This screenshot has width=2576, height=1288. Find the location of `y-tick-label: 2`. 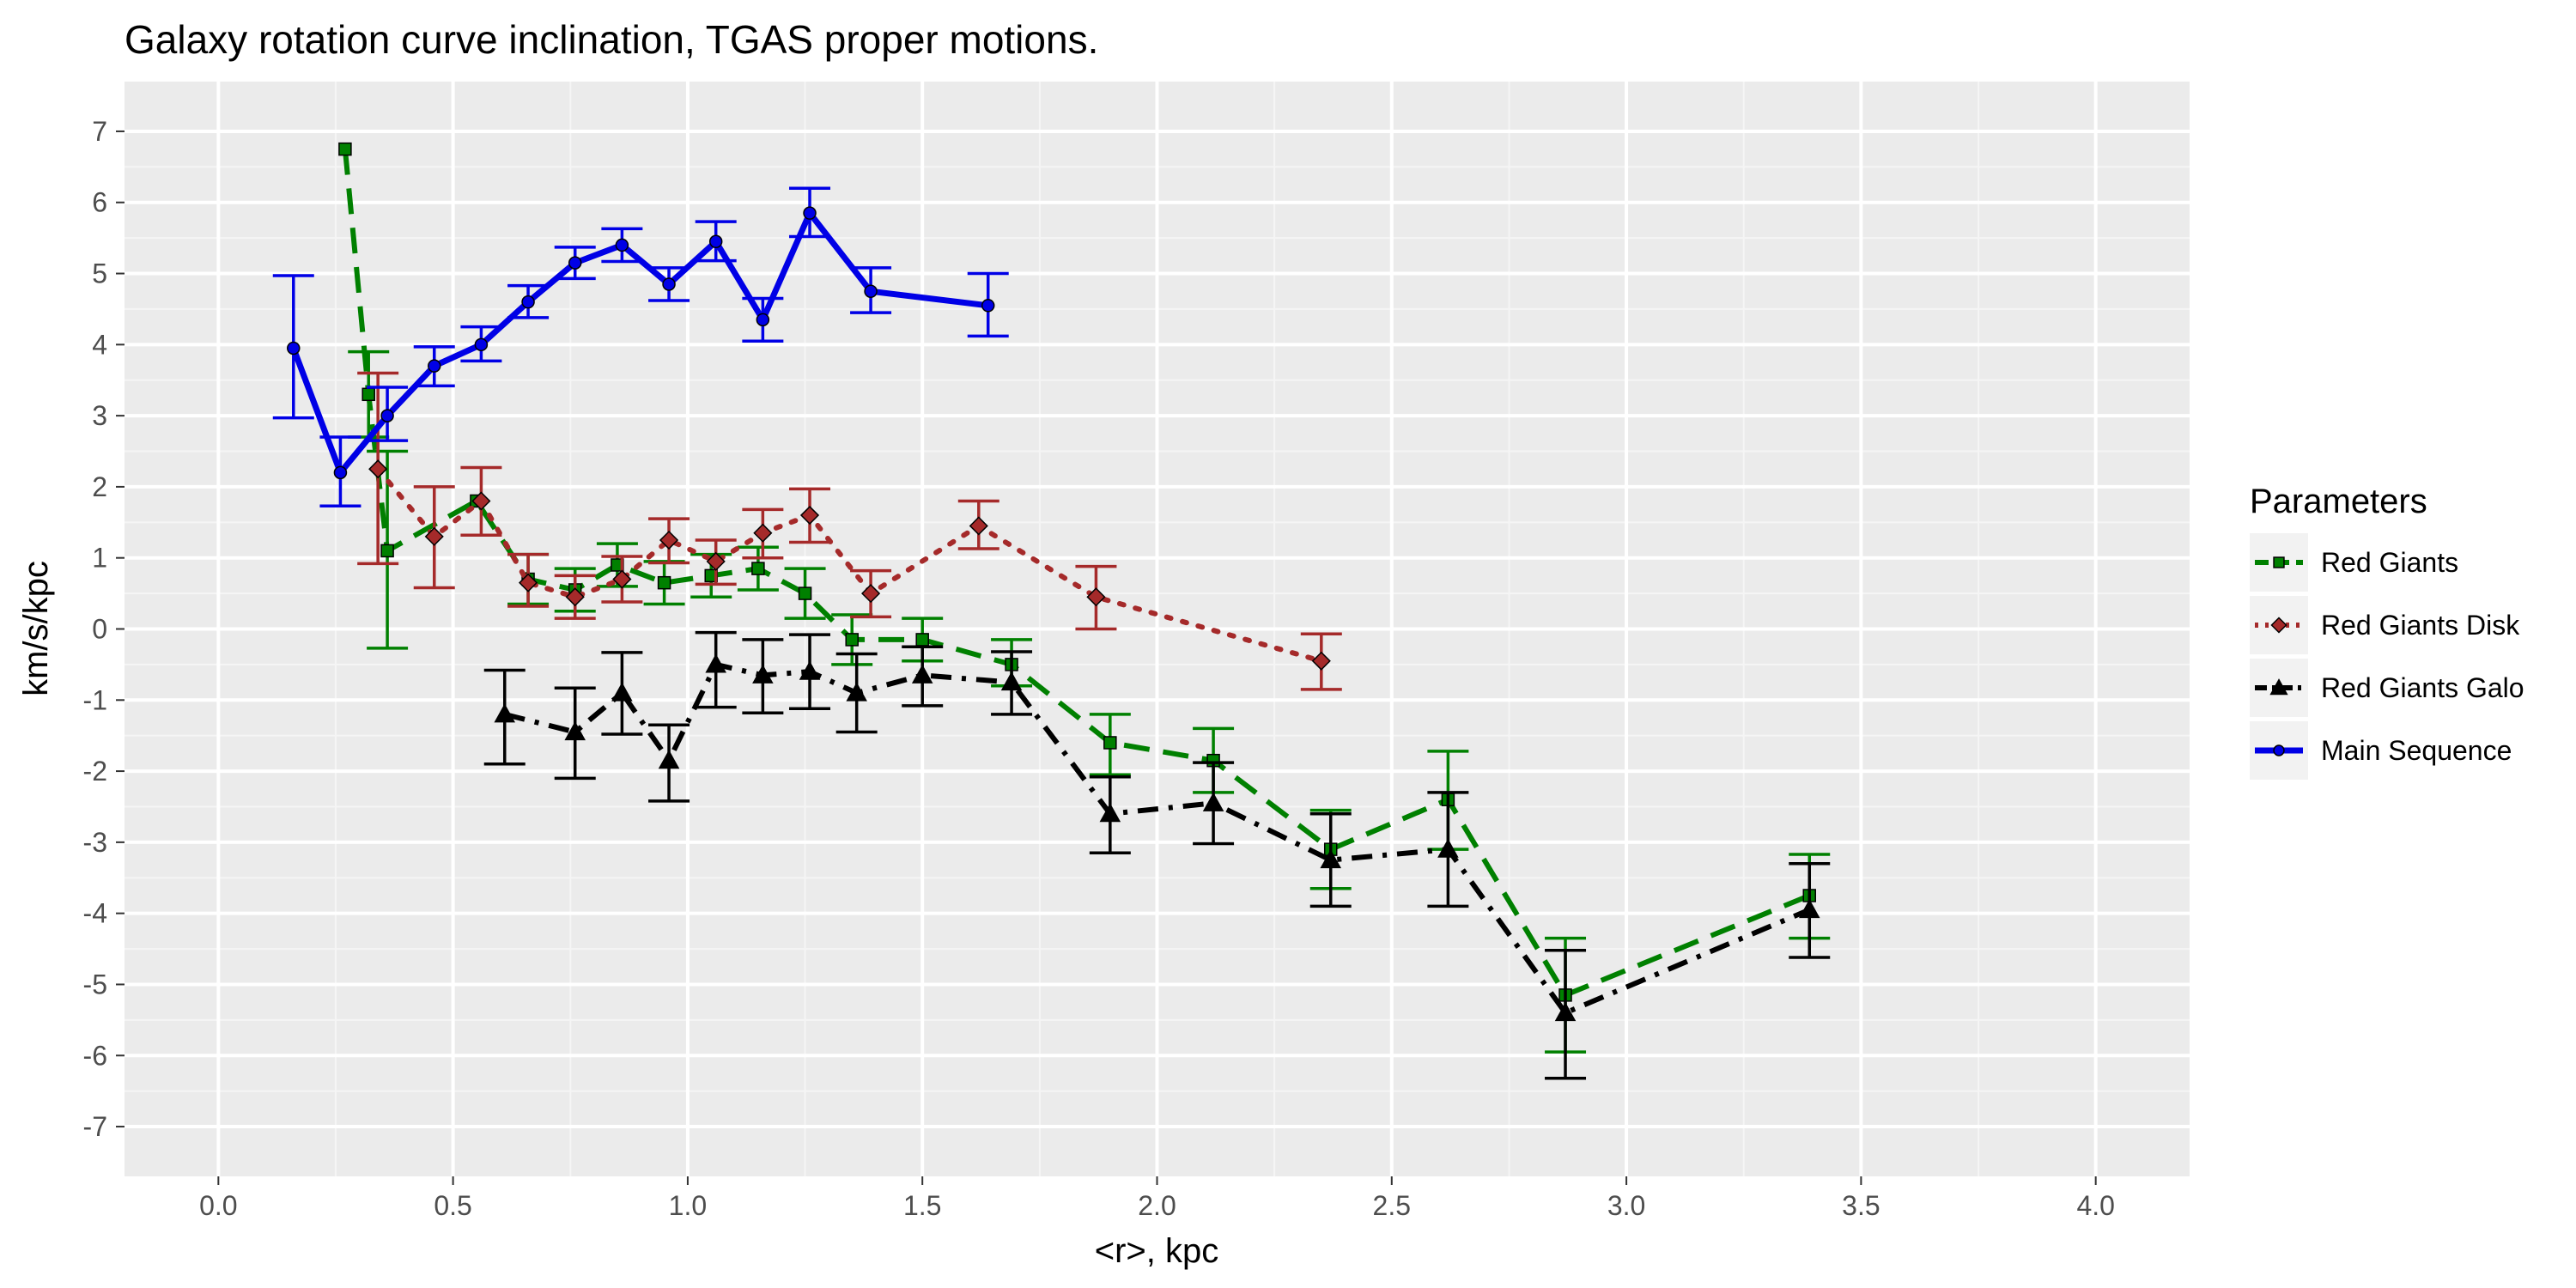

y-tick-label: 2 is located at coordinates (99, 486).